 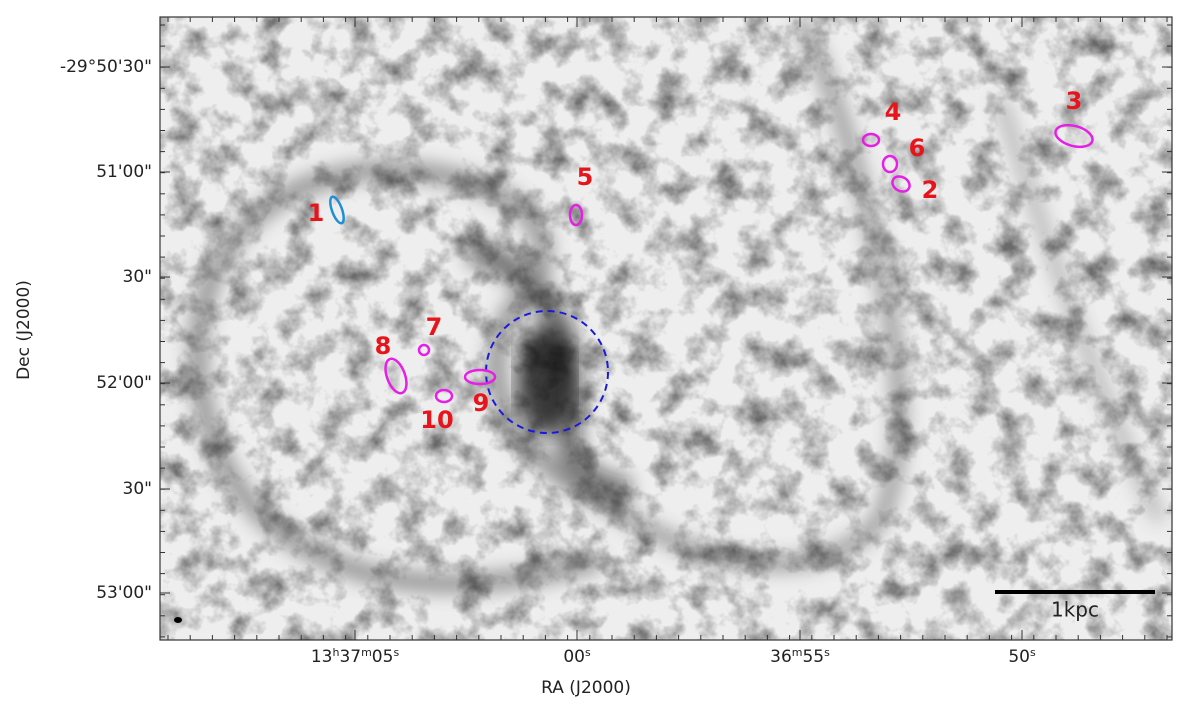 I want to click on region-label: 6, so click(x=917, y=148).